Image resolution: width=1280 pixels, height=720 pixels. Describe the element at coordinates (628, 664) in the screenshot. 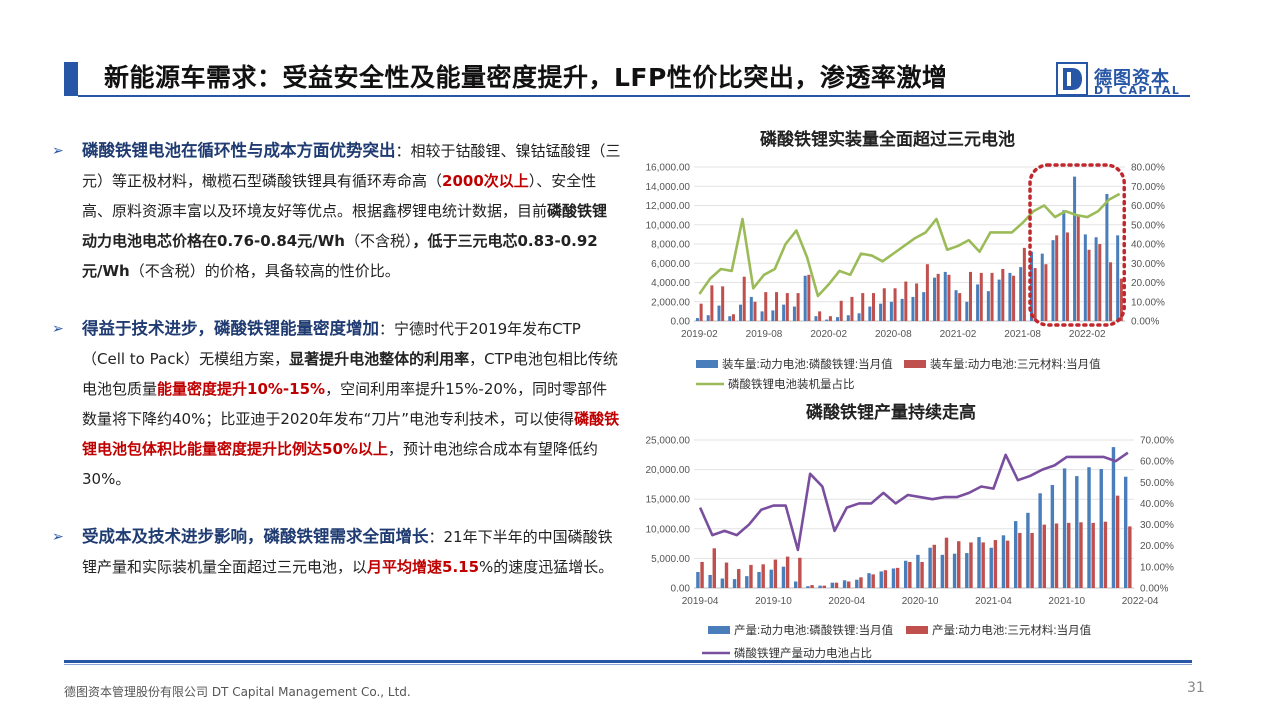

I see `footer-rule-thin` at that location.